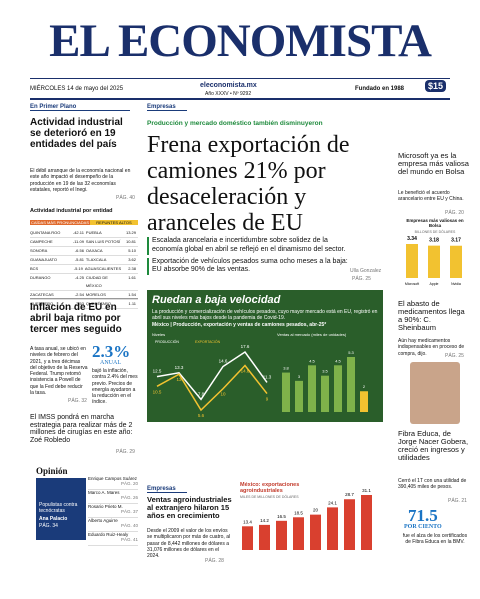 Image resolution: width=480 pixels, height=599 pixels. I want to click on data-label: 14.6, so click(223, 361).